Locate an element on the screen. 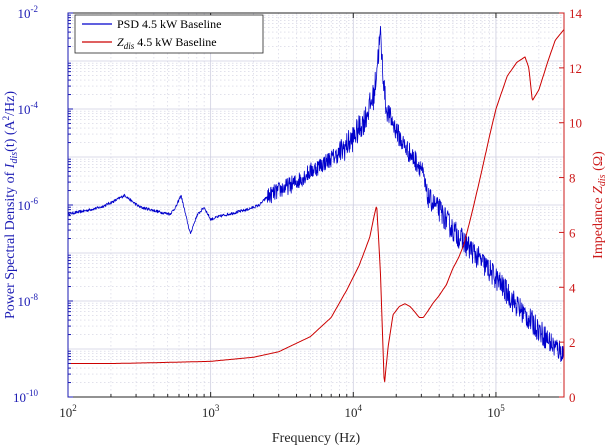  left-y-tick-label: 10⁻⁶ is located at coordinates (28, 204).